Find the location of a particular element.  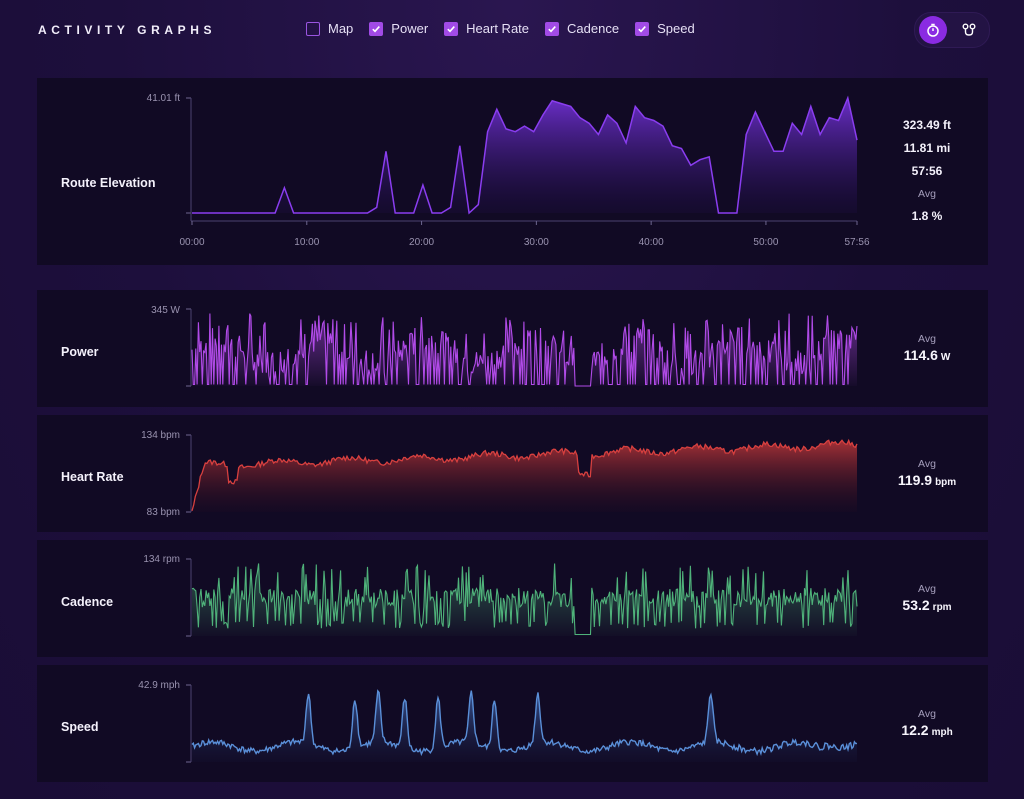

heart-rate-avg-unit: bpm is located at coordinates (946, 482).